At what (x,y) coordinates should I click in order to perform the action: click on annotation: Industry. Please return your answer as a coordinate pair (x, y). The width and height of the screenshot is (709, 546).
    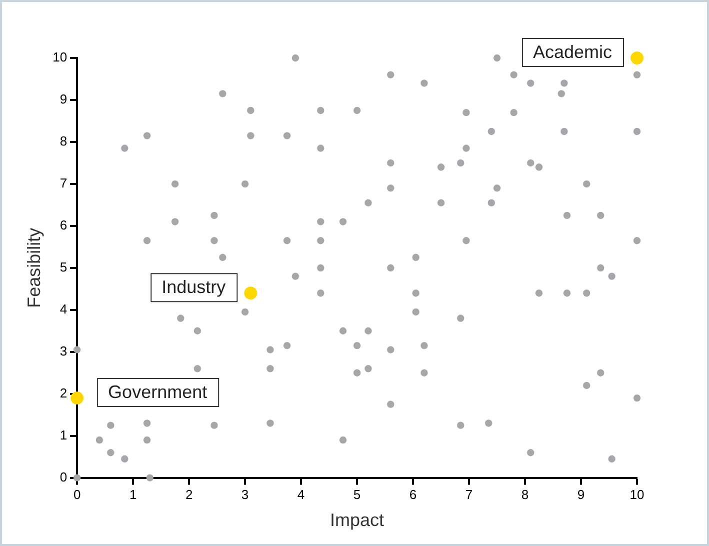
    Looking at the image, I should click on (194, 287).